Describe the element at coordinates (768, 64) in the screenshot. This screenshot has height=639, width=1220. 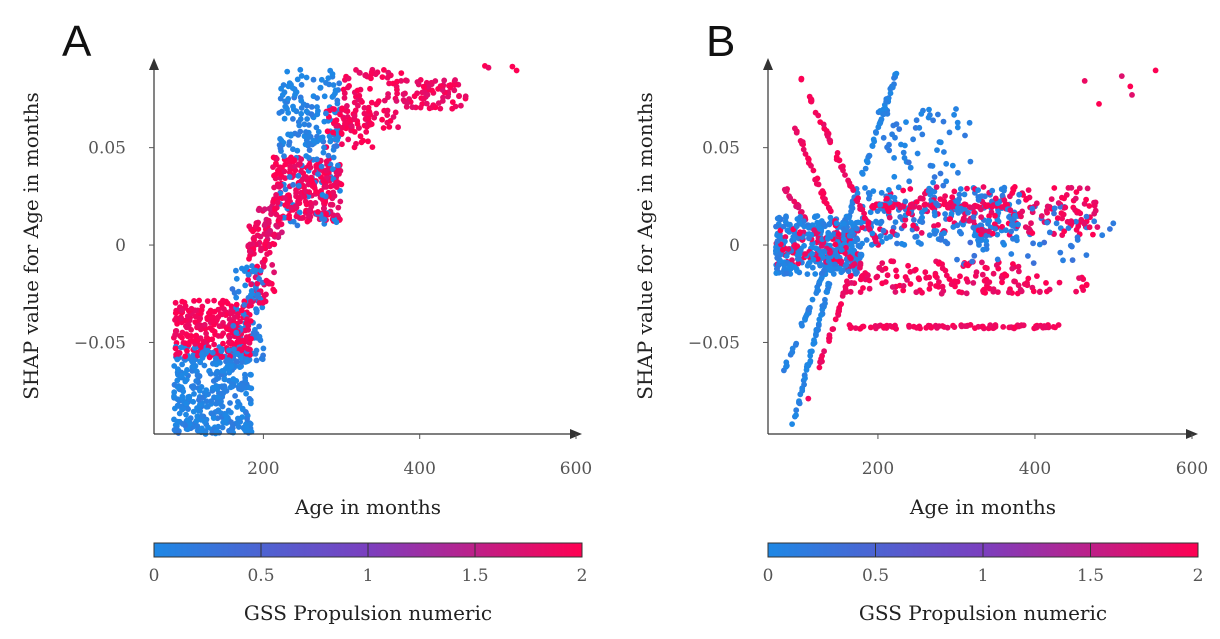
I see `y-axis-arrow` at that location.